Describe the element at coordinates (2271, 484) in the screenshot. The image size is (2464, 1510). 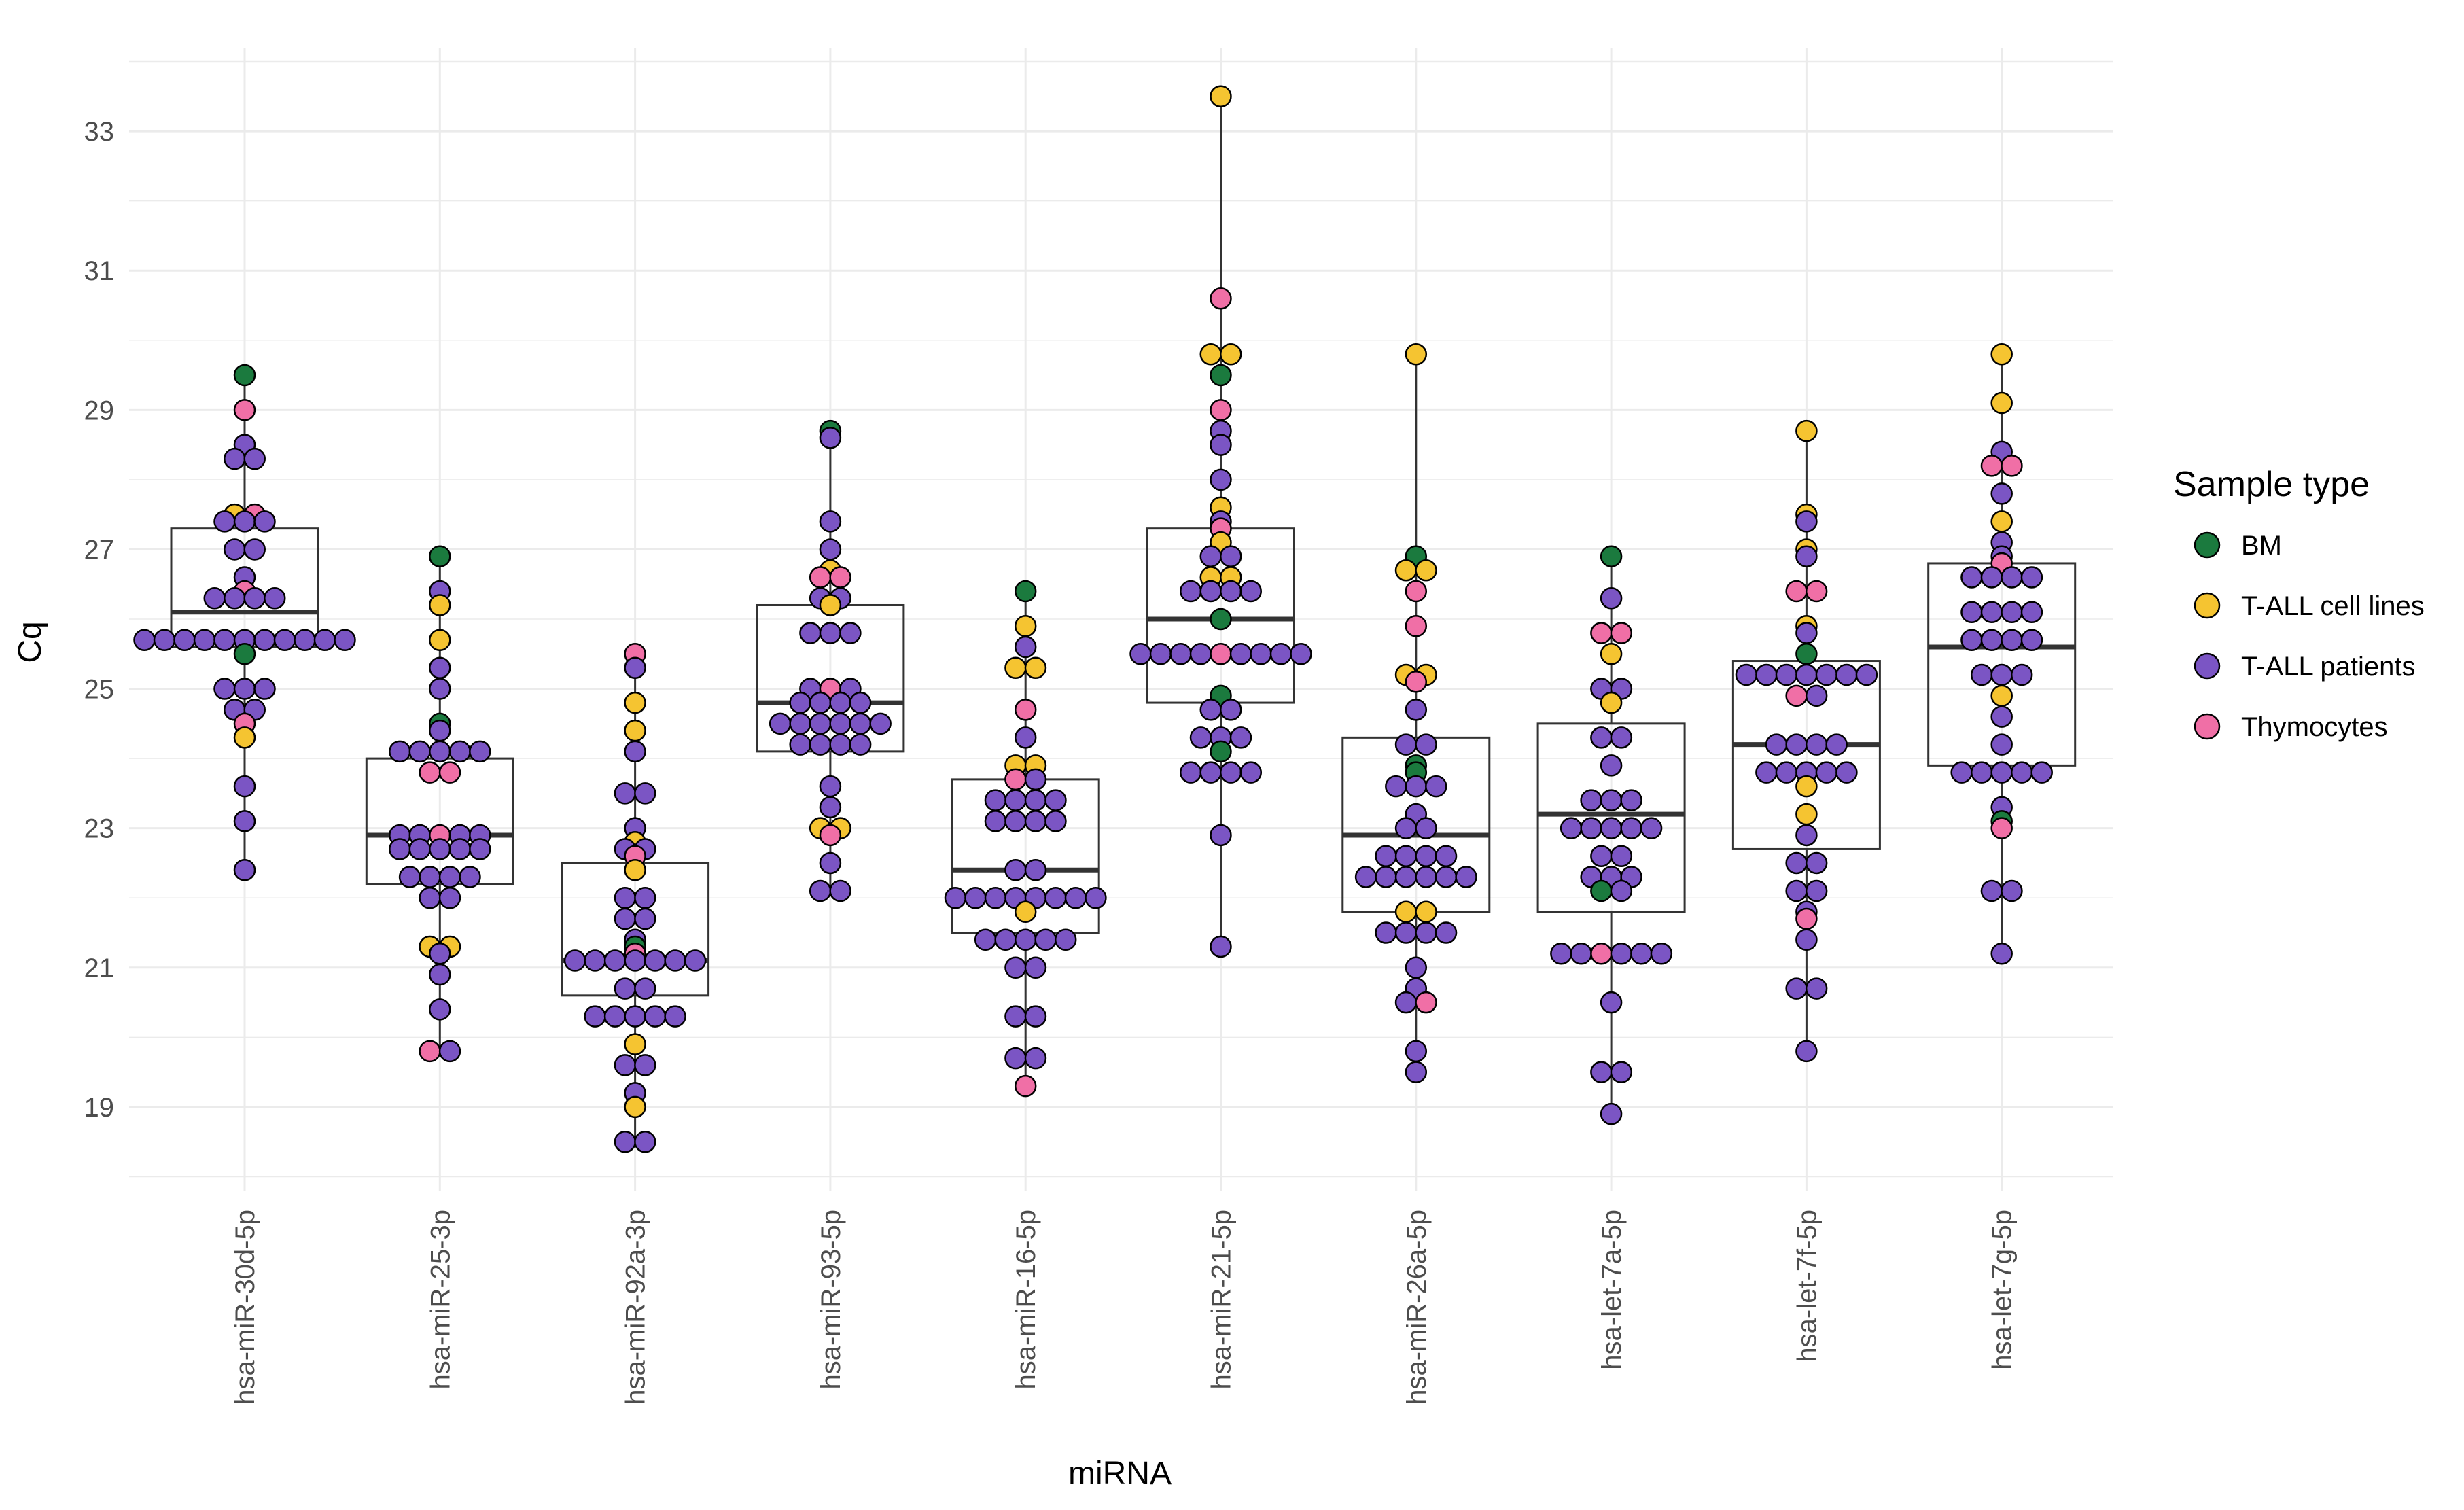
I see `legend-title: Sample type` at that location.